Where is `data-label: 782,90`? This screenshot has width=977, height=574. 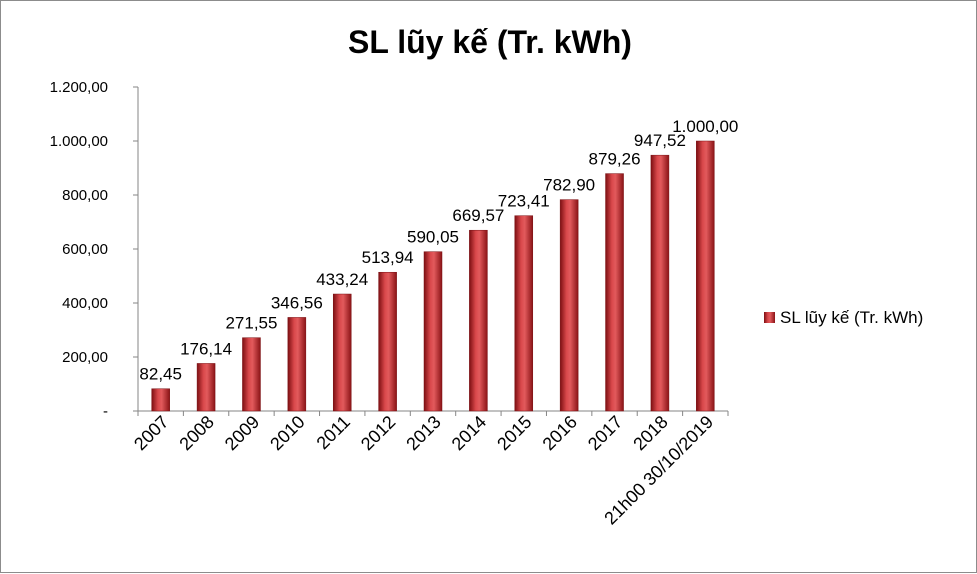
data-label: 782,90 is located at coordinates (569, 185).